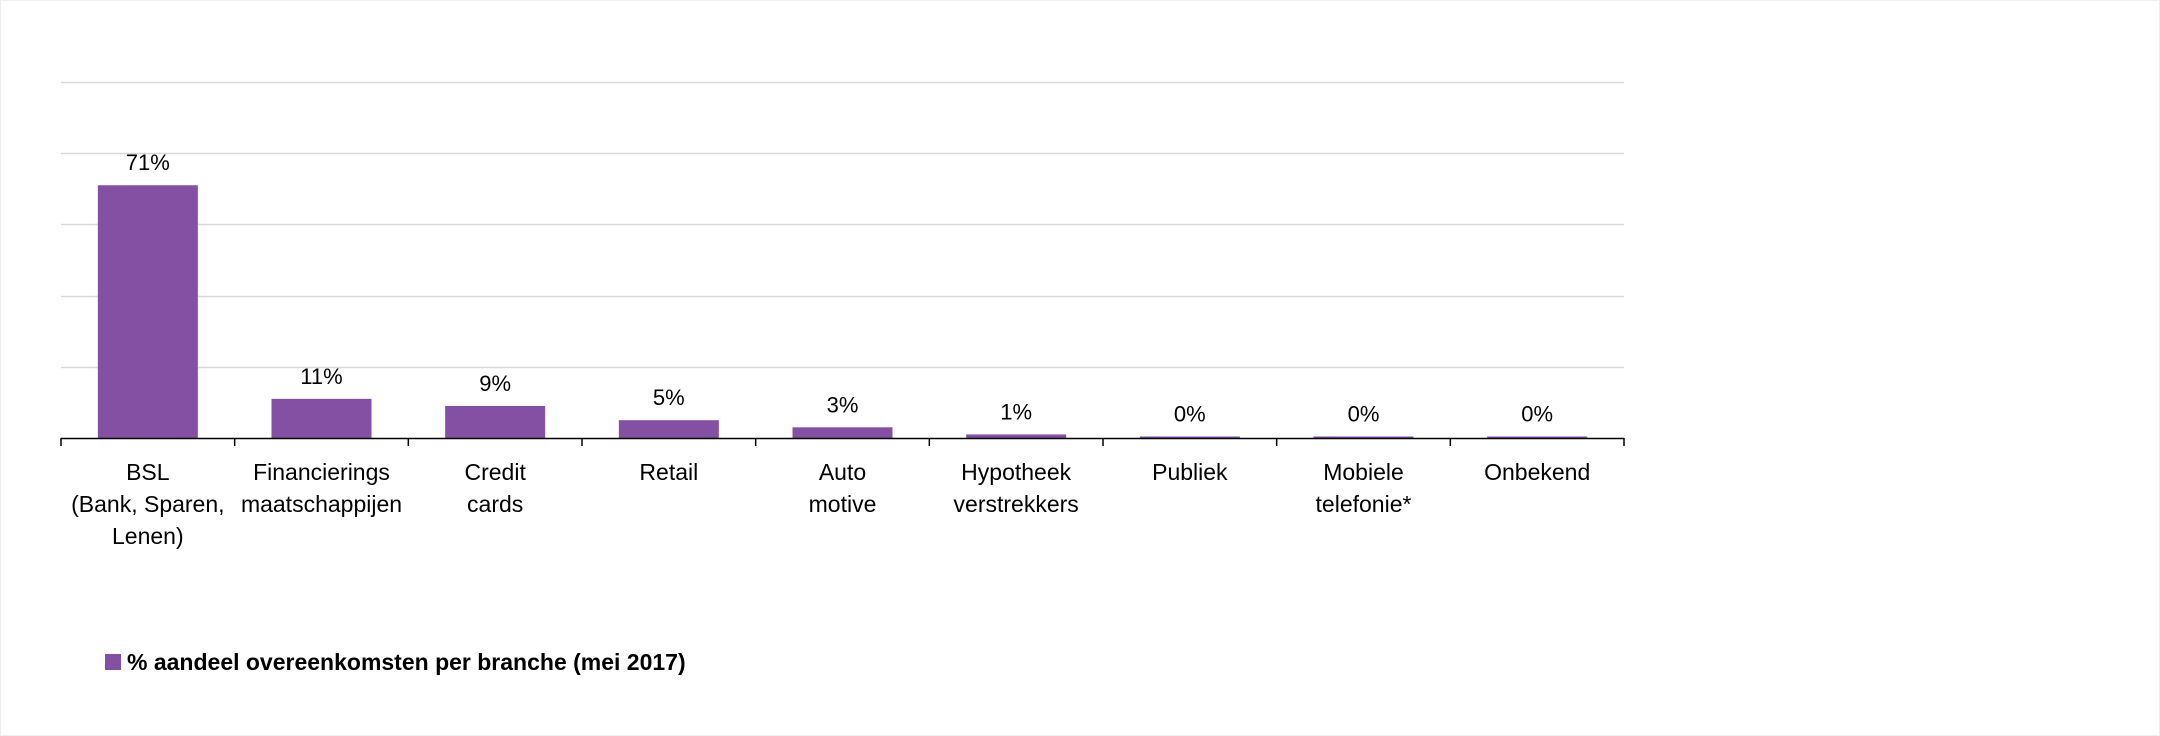 This screenshot has width=2160, height=736. Describe the element at coordinates (1016, 411) in the screenshot. I see `data-label: 1%` at that location.